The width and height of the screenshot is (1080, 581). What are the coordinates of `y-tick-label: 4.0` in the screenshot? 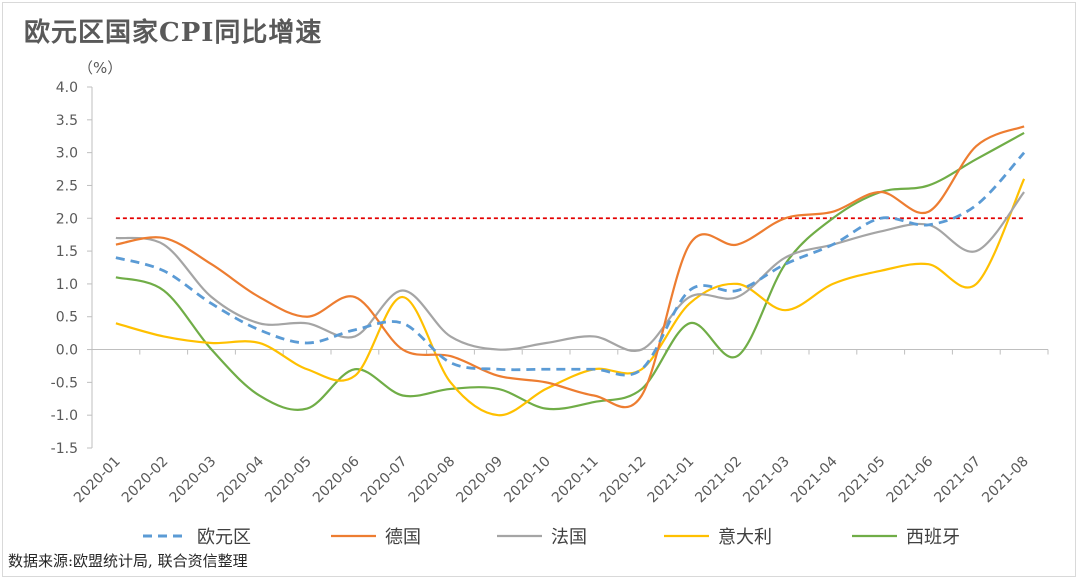 It's located at (67, 88).